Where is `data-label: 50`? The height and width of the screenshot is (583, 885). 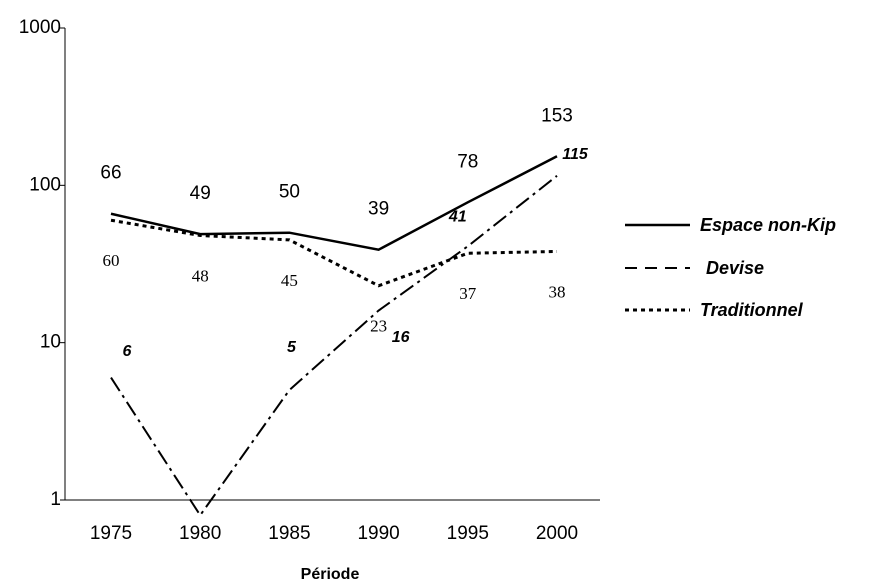 data-label: 50 is located at coordinates (289, 192).